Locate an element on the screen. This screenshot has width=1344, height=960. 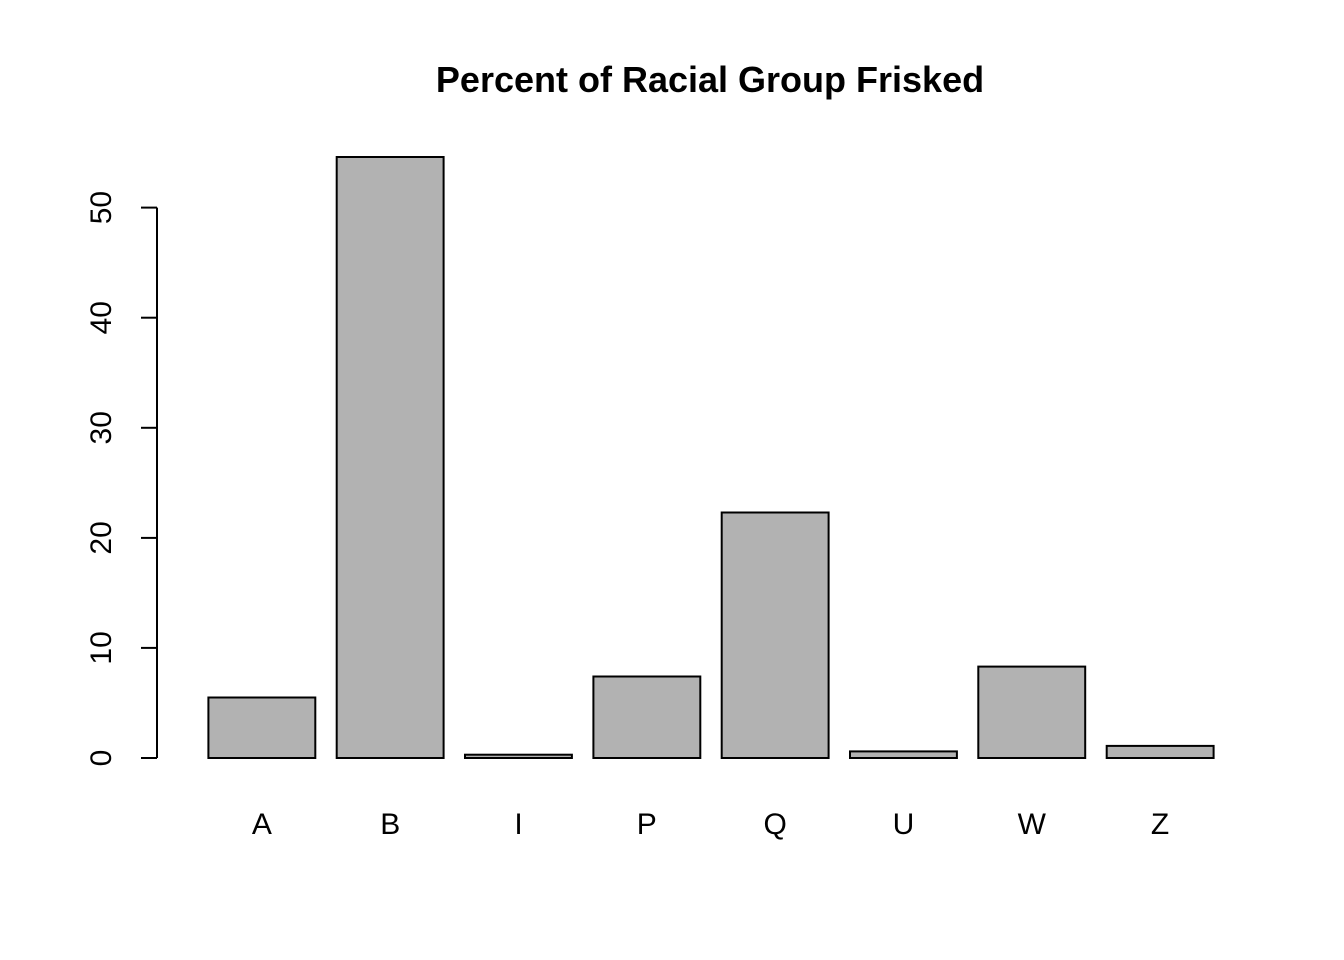
bar-z is located at coordinates (1160, 752).